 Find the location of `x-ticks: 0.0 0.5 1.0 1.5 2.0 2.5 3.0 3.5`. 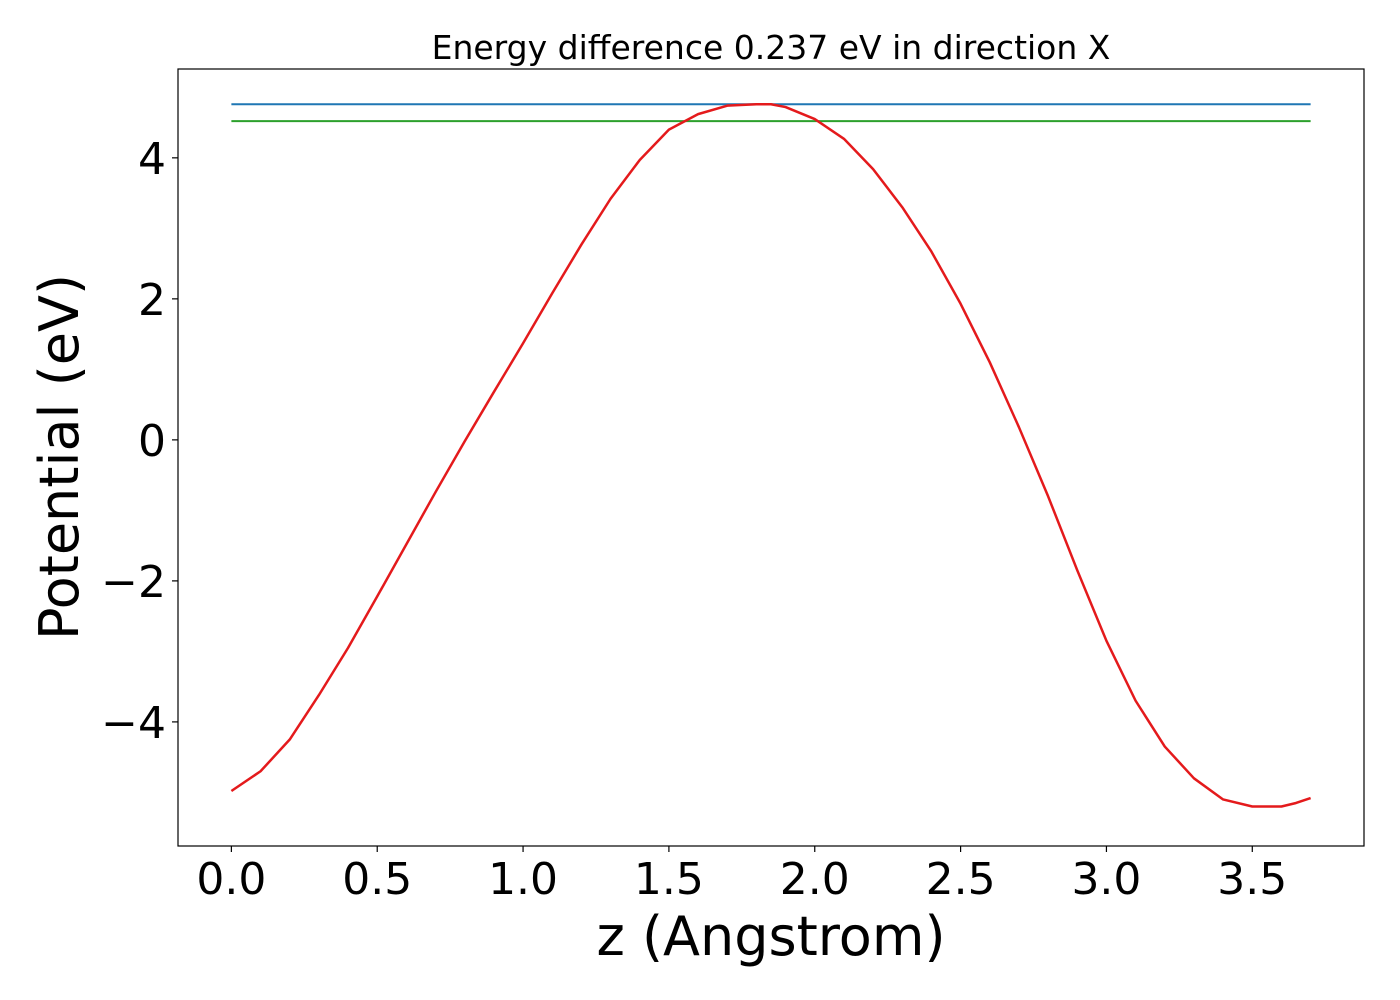

x-ticks: 0.0 0.5 1.0 1.5 2.0 2.5 3.0 3.5 is located at coordinates (741, 875).